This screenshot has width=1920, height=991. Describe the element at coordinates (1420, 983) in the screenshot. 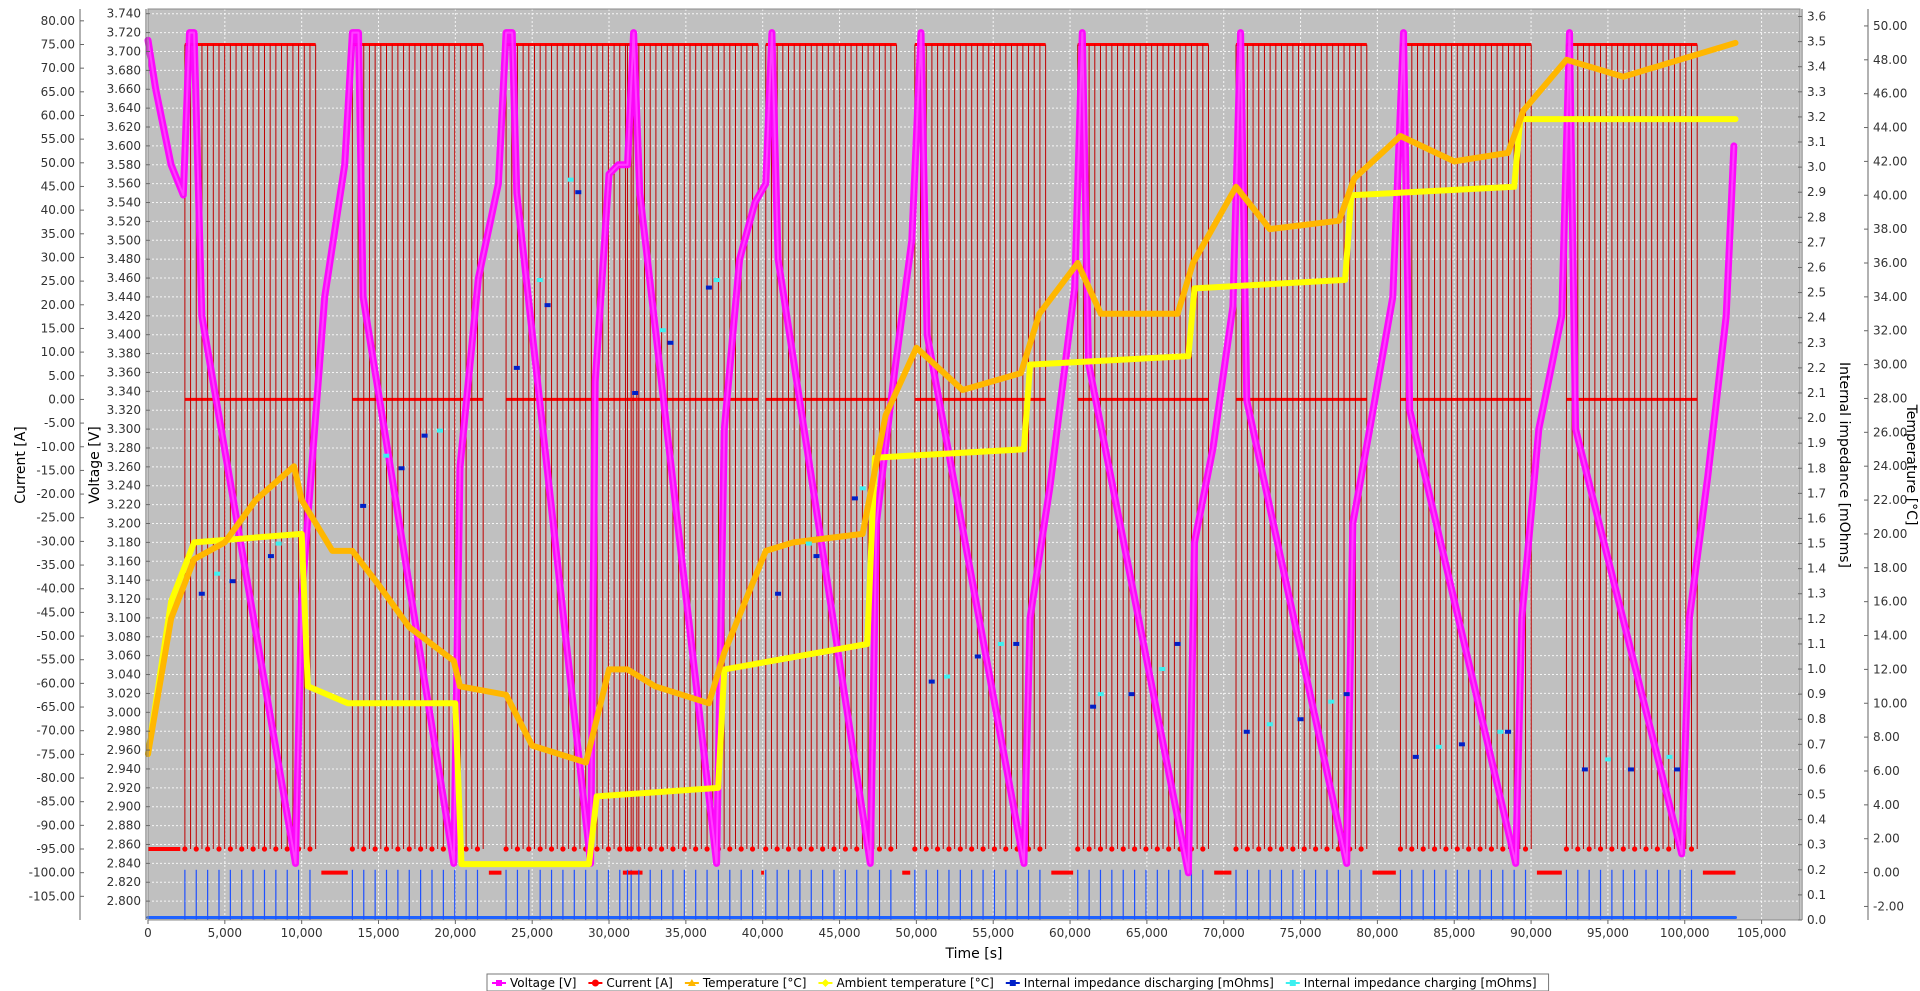

I see `legend-label: Internal impedance charging [mOhms]` at that location.